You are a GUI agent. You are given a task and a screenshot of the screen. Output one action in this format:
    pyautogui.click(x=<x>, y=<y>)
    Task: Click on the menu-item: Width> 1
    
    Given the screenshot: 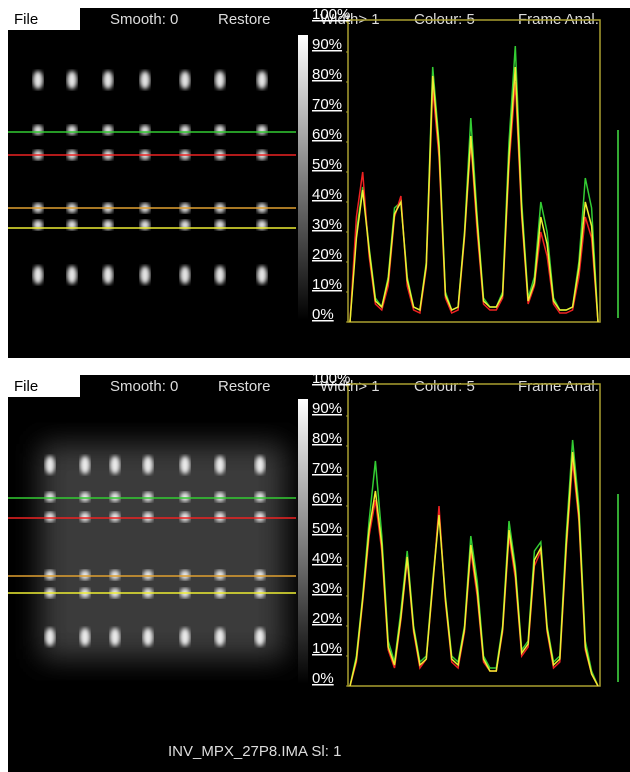 What is the action you would take?
    pyautogui.click(x=350, y=386)
    